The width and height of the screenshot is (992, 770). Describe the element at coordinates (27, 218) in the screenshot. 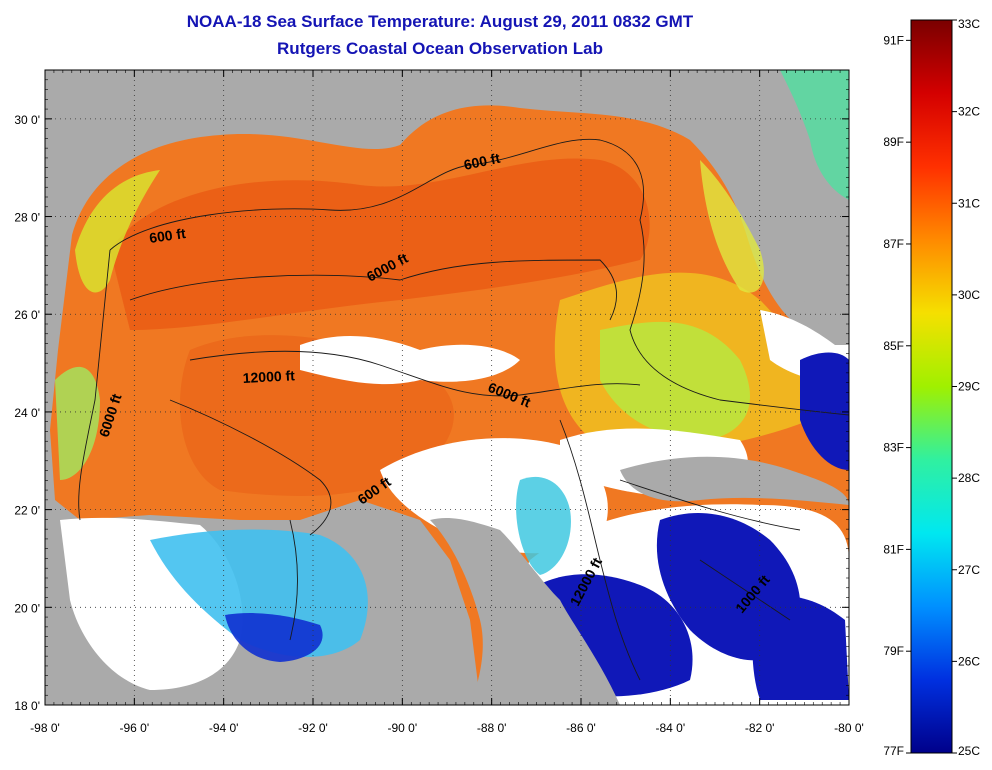

I see `y-tick-label: 28 0'` at that location.